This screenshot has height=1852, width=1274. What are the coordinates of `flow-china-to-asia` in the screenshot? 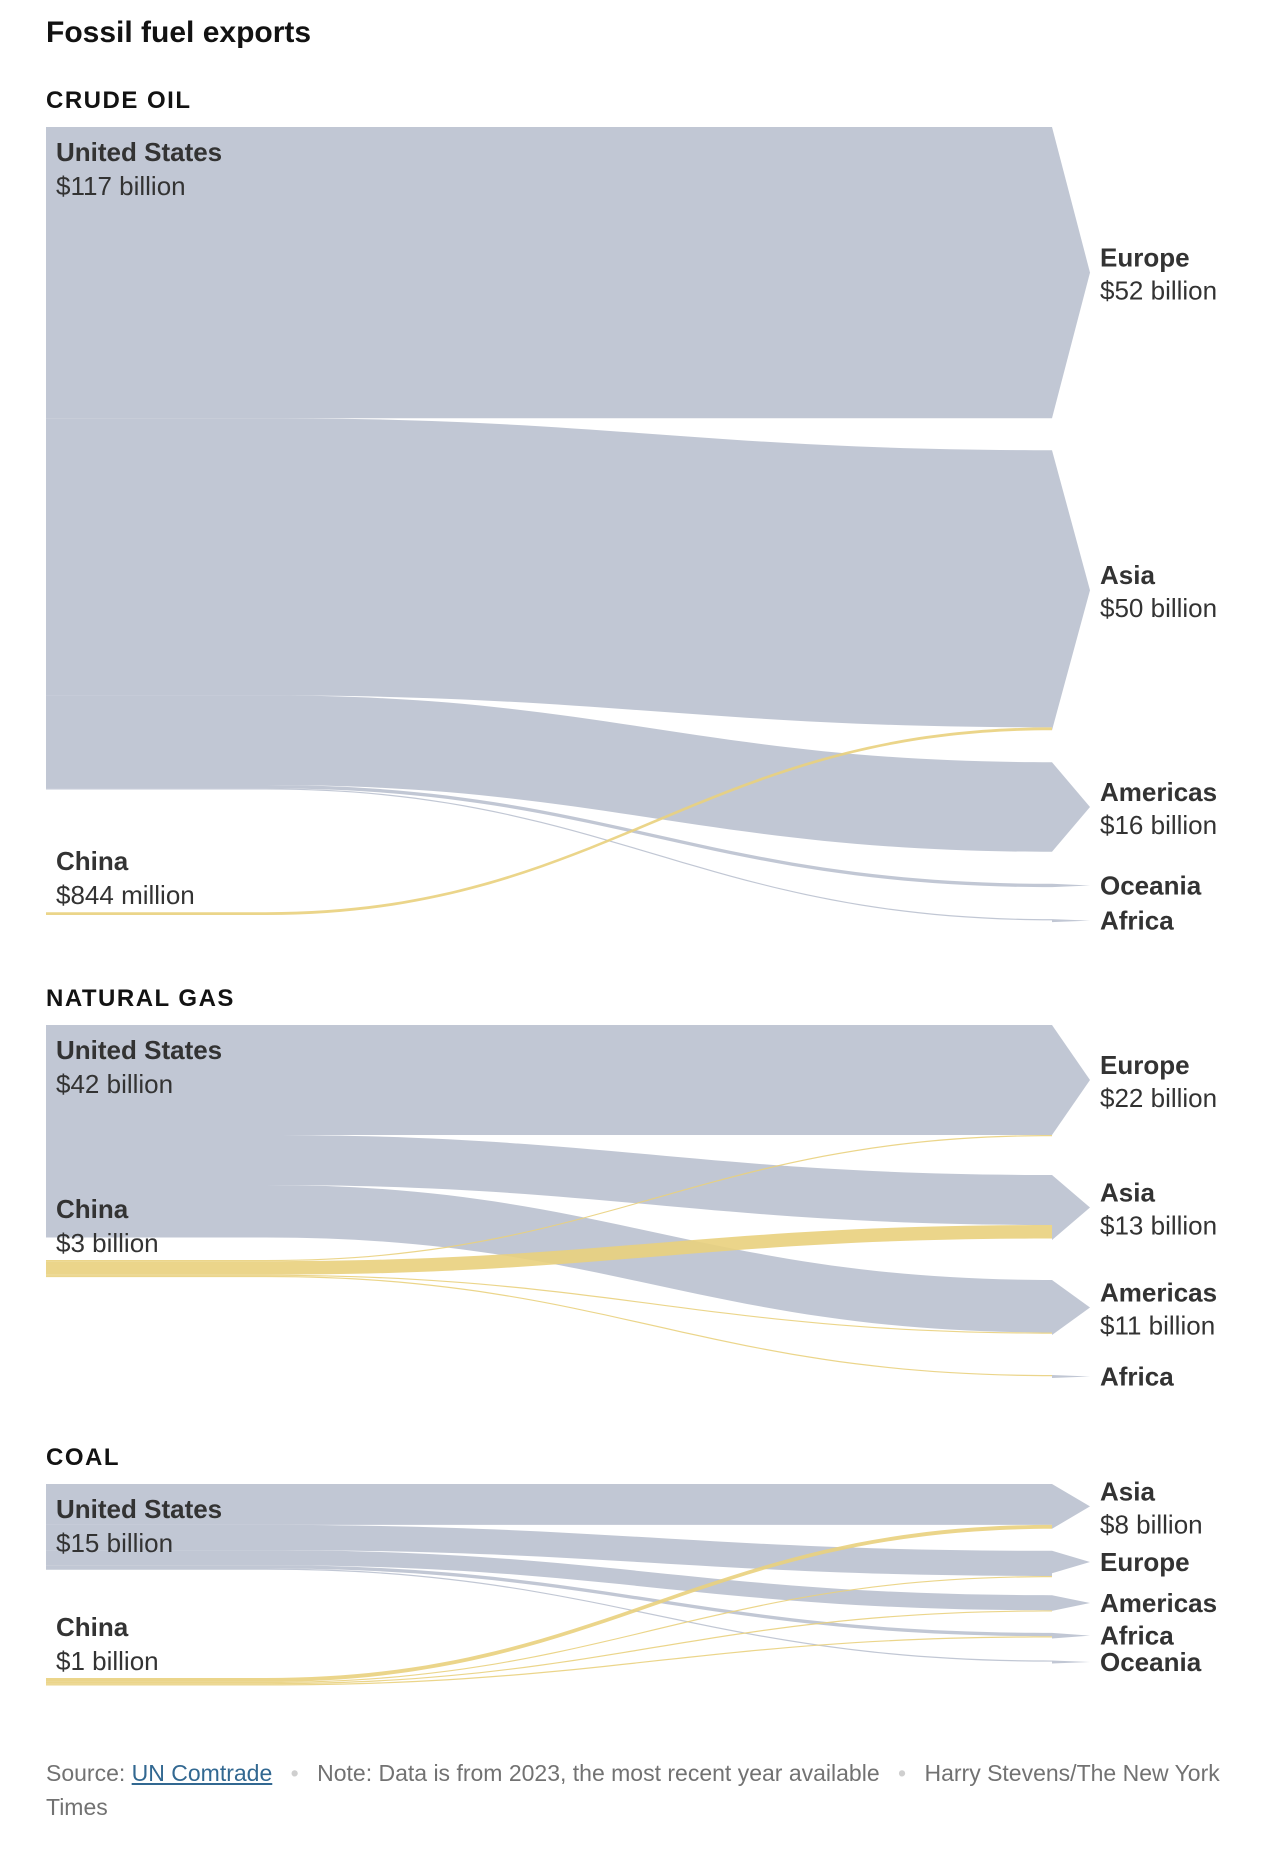 It's located at (549, 1250).